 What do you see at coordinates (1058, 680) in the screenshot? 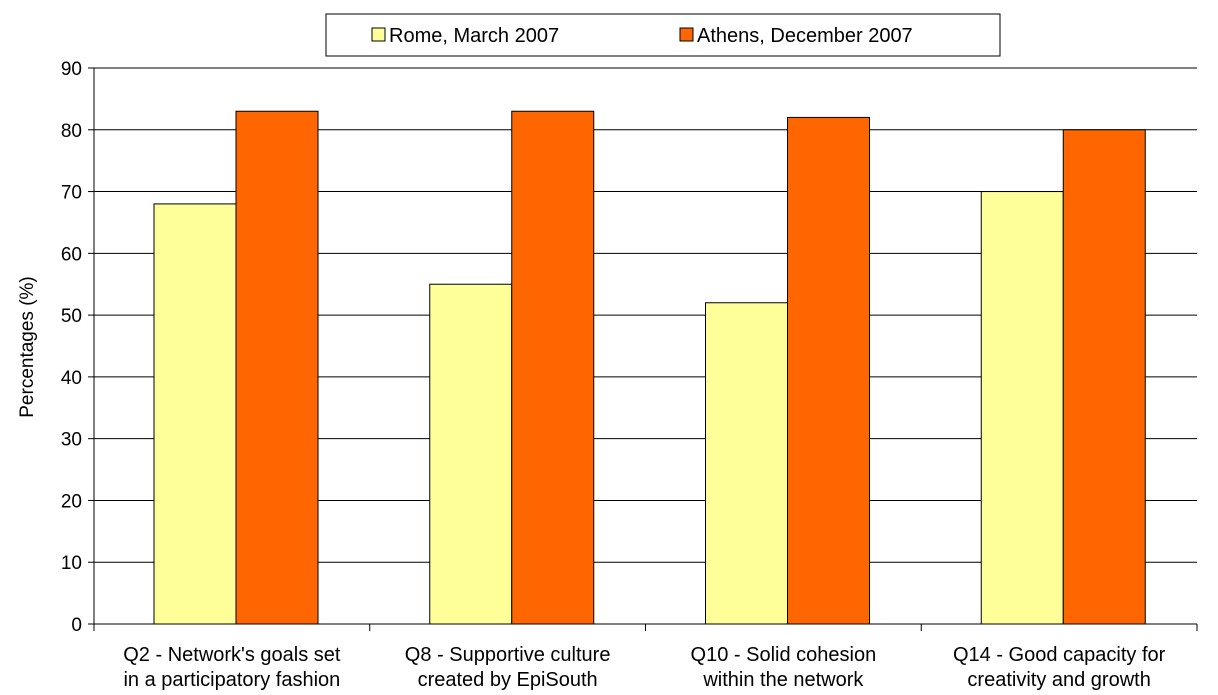
I see `x-category-label: creativity and growth` at bounding box center [1058, 680].